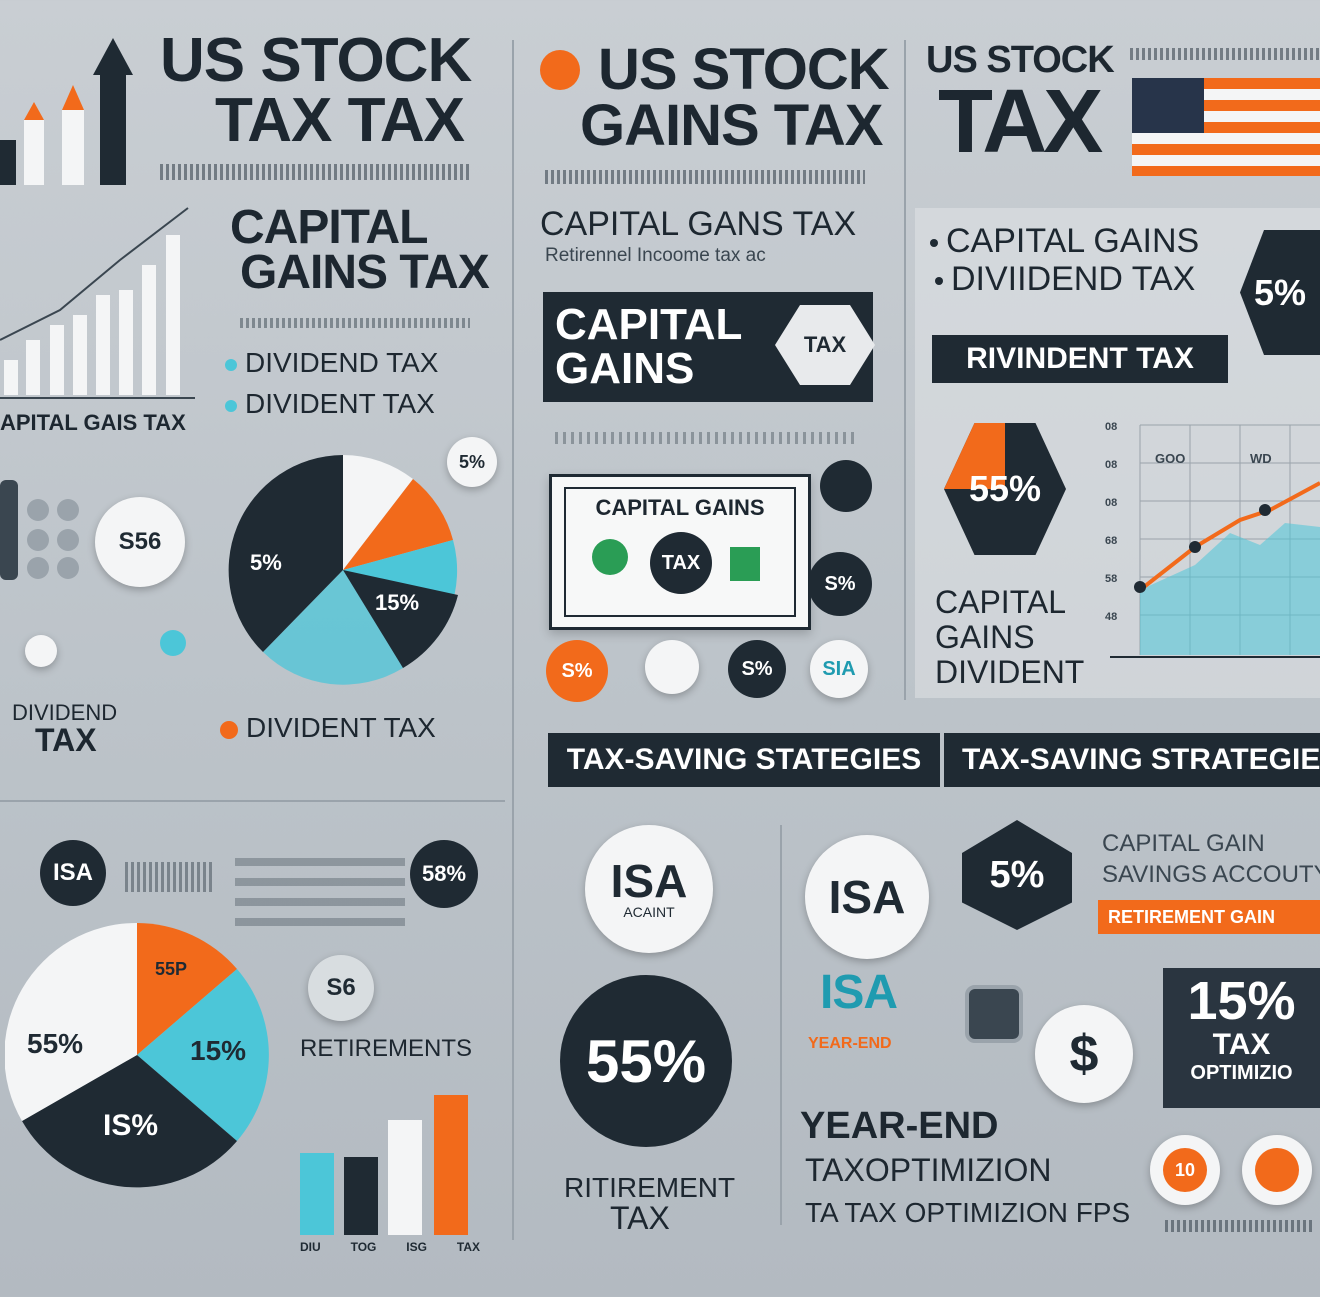  Describe the element at coordinates (681, 563) in the screenshot. I see `bill-center-badge: TAX` at that location.